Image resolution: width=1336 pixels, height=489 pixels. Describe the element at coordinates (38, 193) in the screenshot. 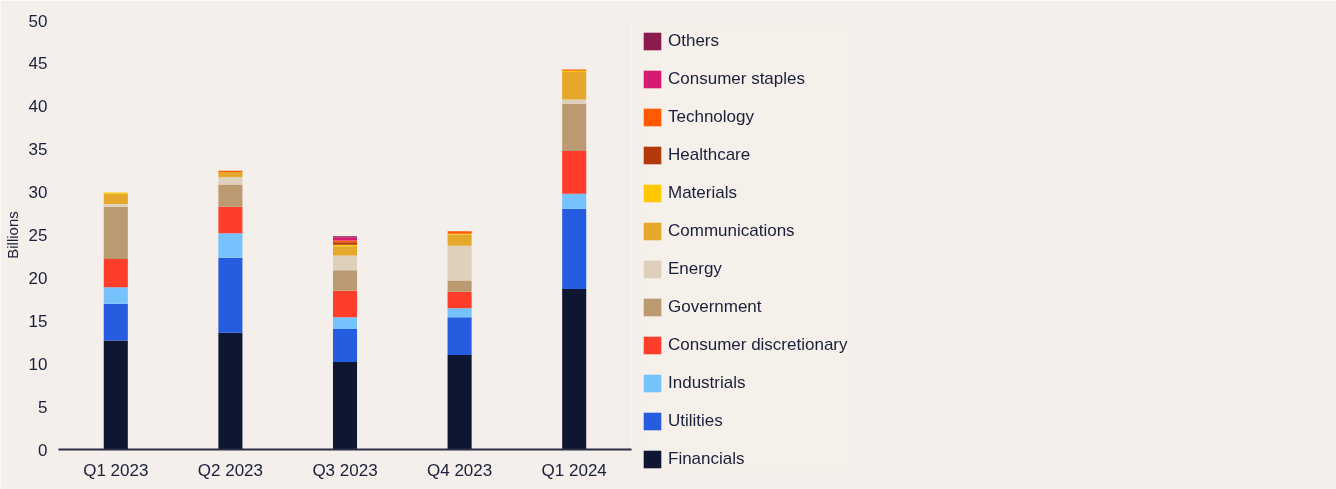

I see `y-tick-label: 30` at that location.